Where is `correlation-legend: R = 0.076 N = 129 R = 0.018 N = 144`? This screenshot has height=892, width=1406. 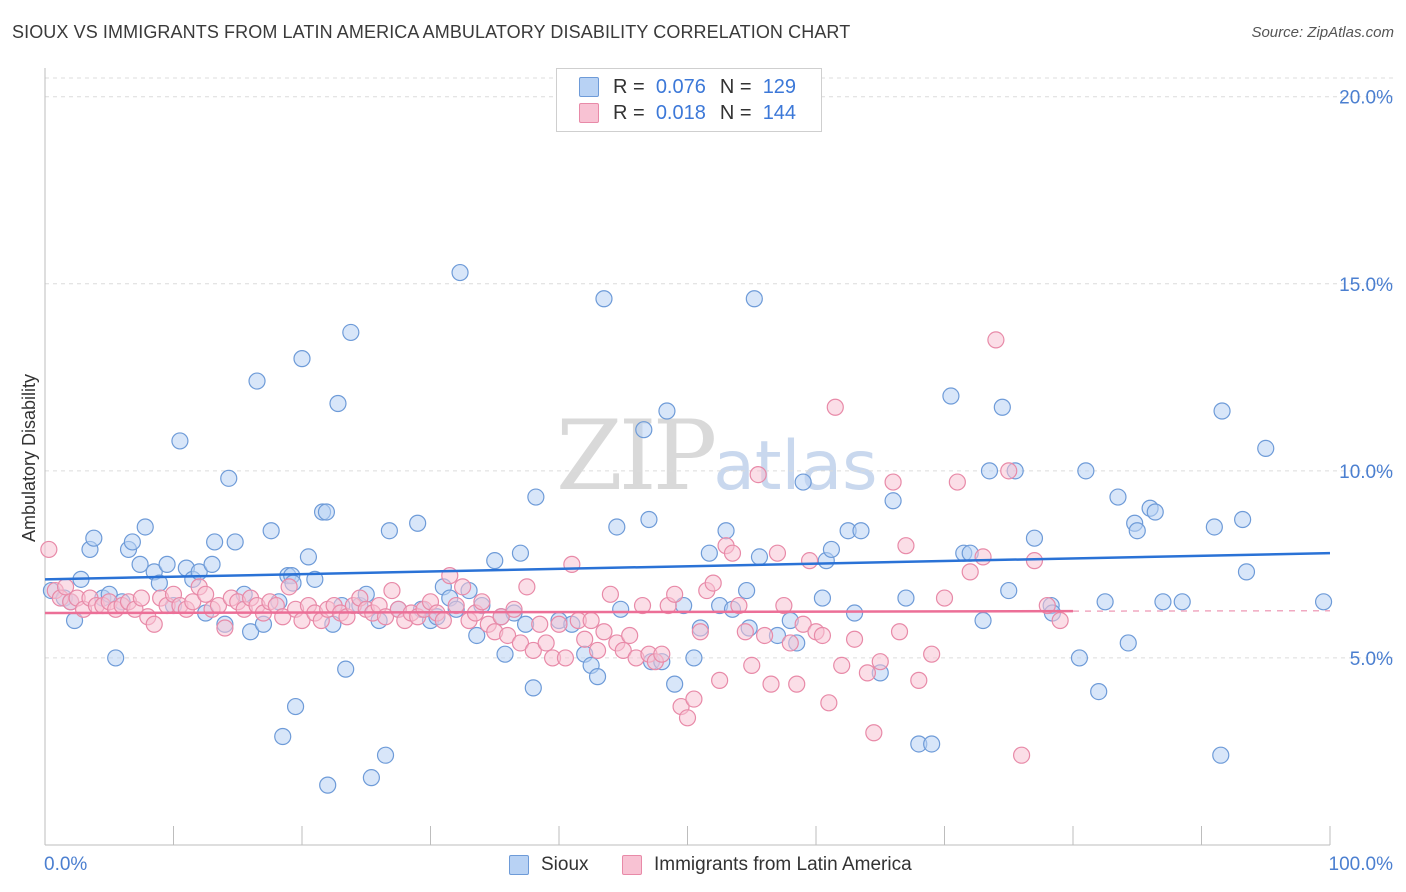 correlation-legend: R = 0.076 N = 129 R = 0.018 N = 144 is located at coordinates (689, 100).